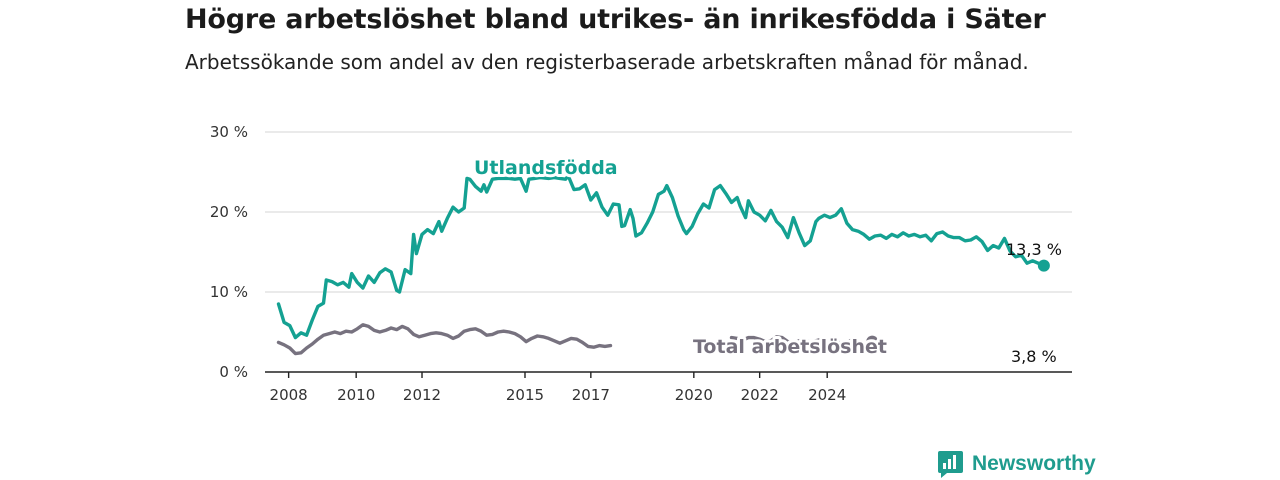 The image size is (1280, 480). What do you see at coordinates (1034, 249) in the screenshot?
I see `utlandsfodda-end-value: 13,3 %` at bounding box center [1034, 249].